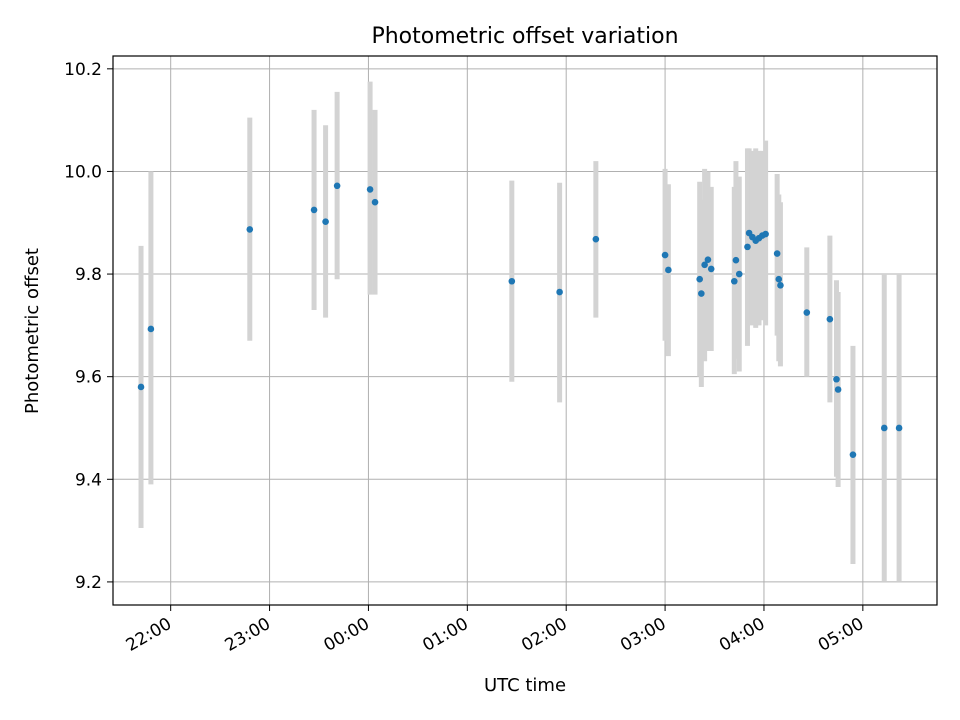 The image size is (960, 720). I want to click on y-axis-ticks: 9.2 9.4 9.6 9.8 10.0 10.2, so click(88, 326).